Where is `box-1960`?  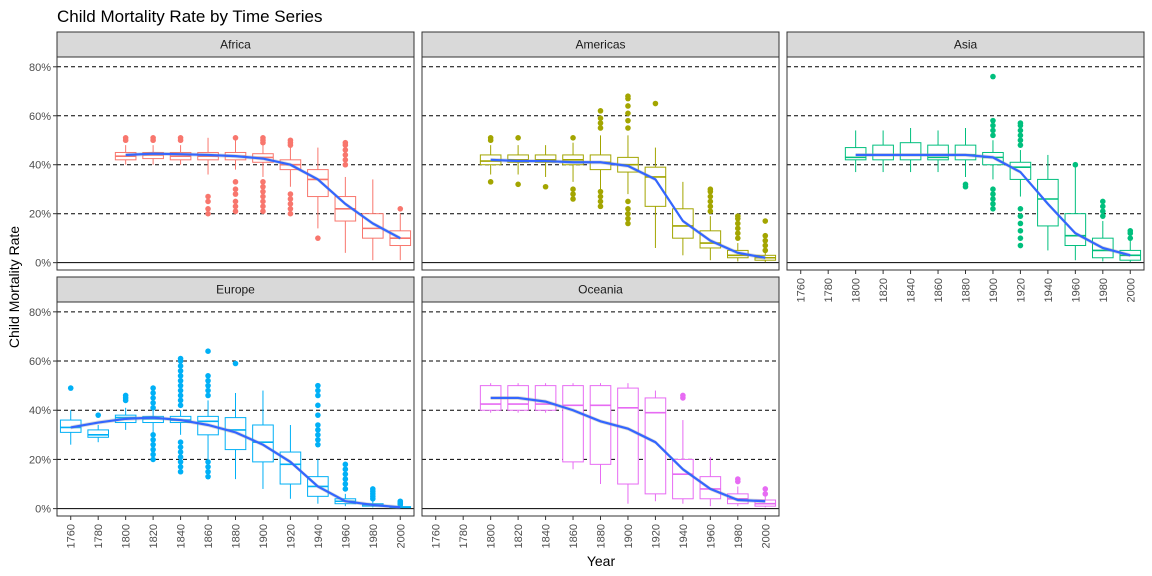
box-1960 is located at coordinates (345, 196).